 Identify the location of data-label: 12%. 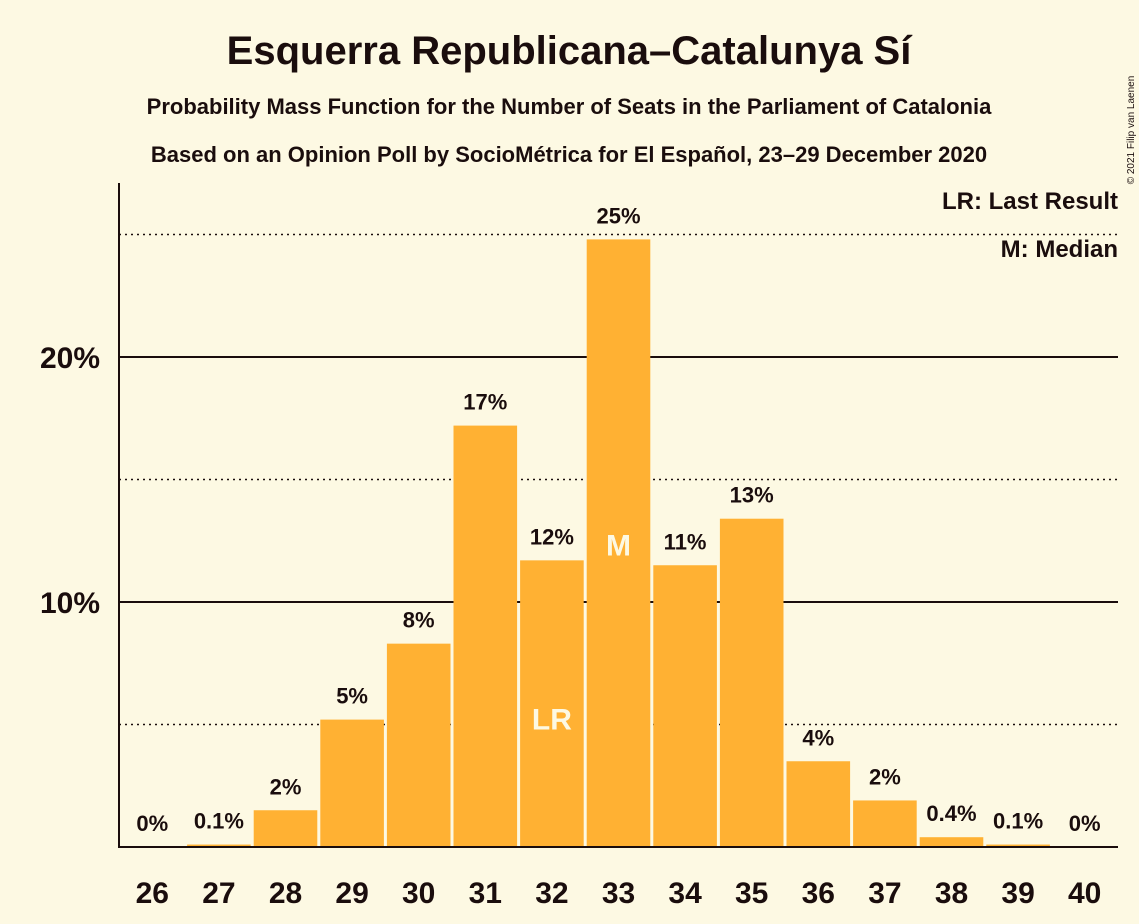
(552, 536).